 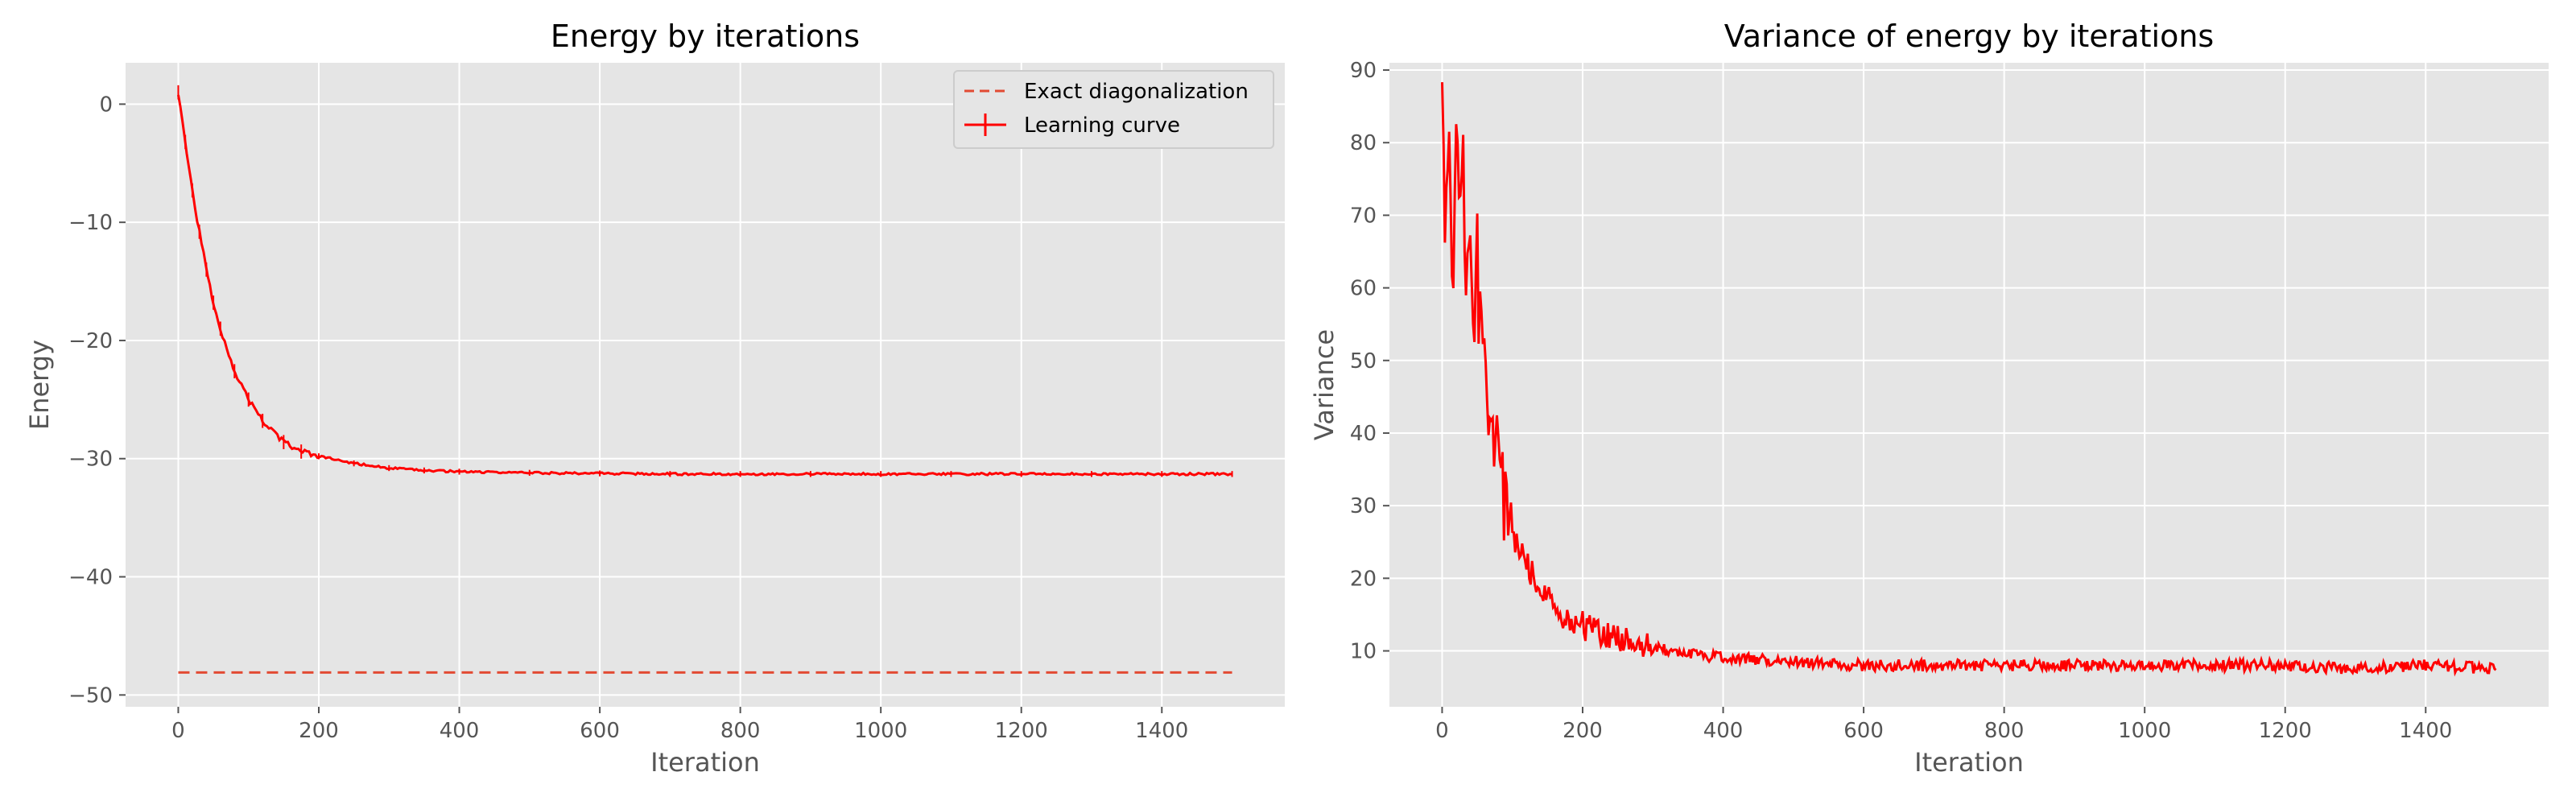 What do you see at coordinates (90, 695) in the screenshot?
I see `y-tick-label: −50` at bounding box center [90, 695].